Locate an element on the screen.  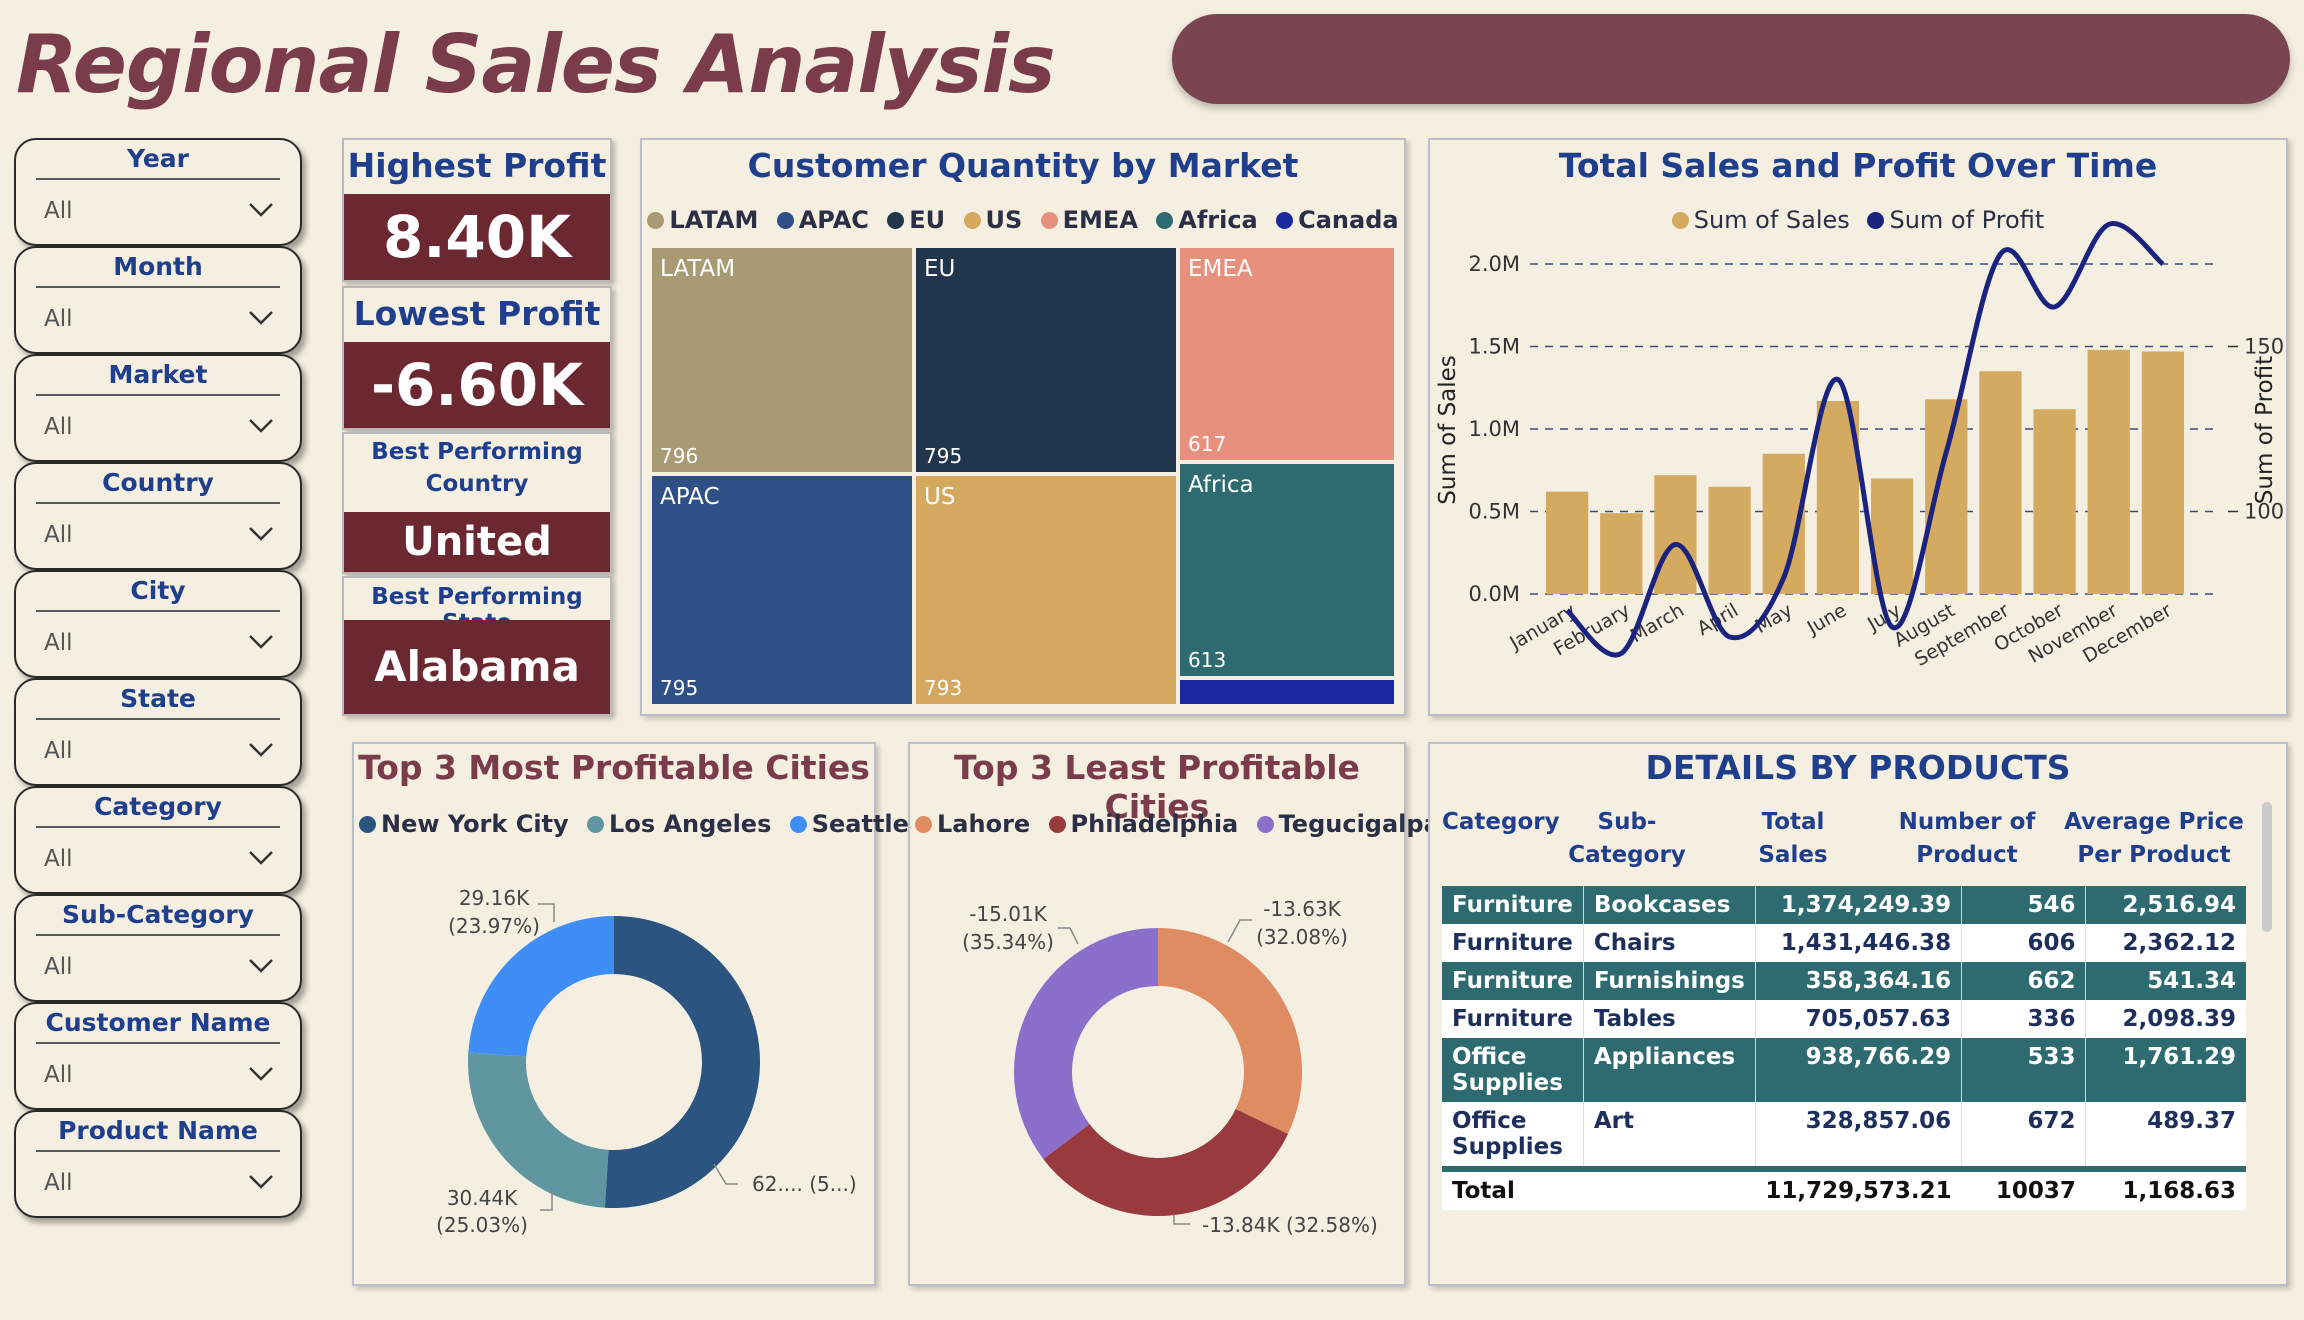
treemap-tile-eu: EU 795 is located at coordinates (1046, 360).